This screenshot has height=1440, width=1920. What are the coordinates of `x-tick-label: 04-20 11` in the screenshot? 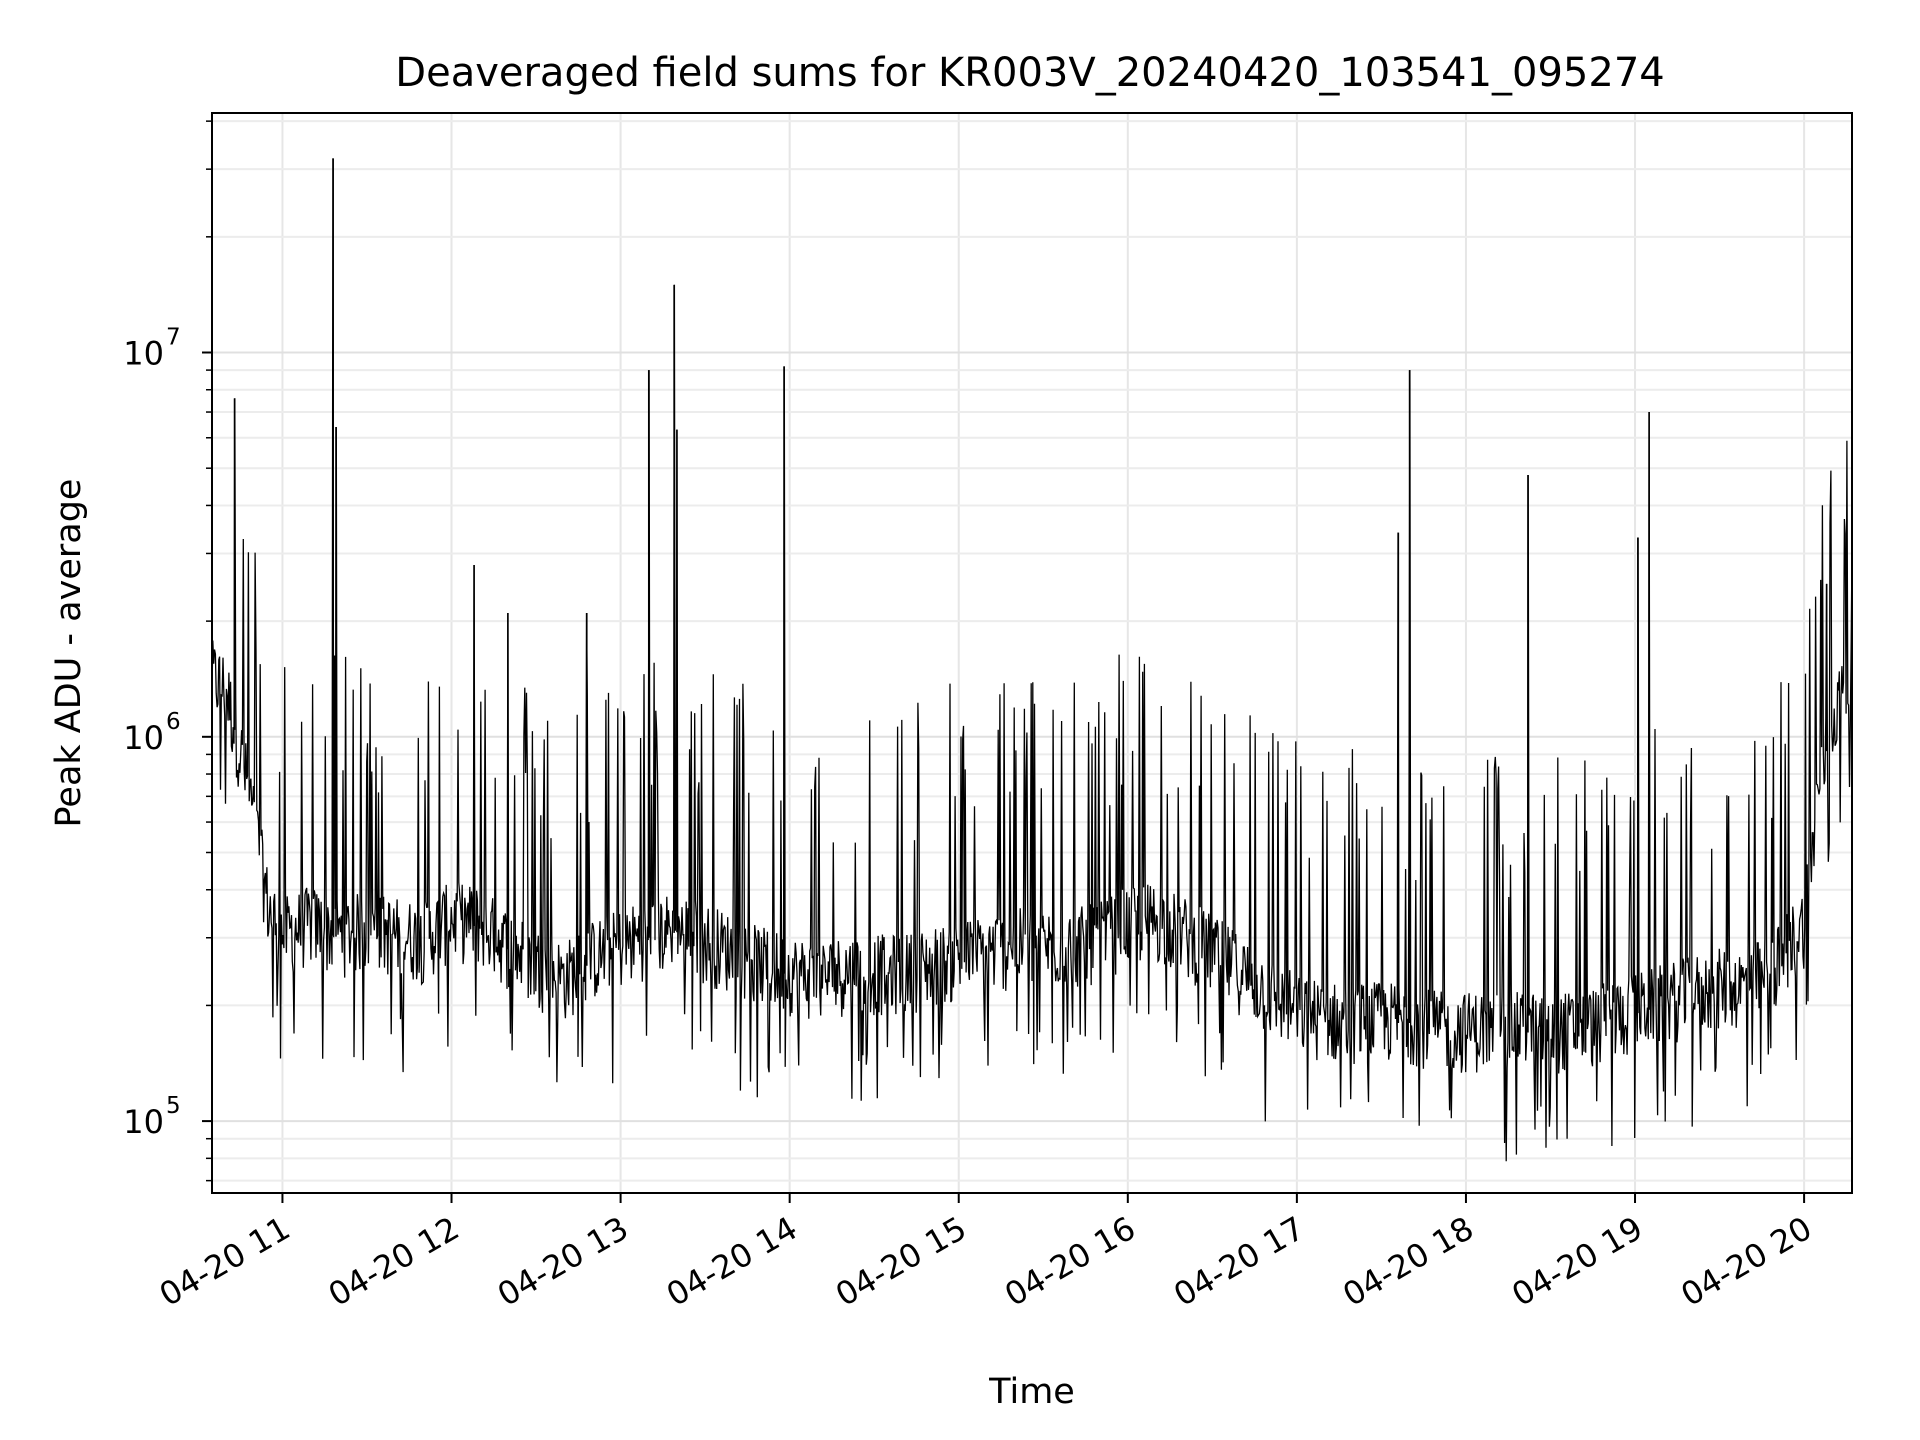 It's located at (225, 1261).